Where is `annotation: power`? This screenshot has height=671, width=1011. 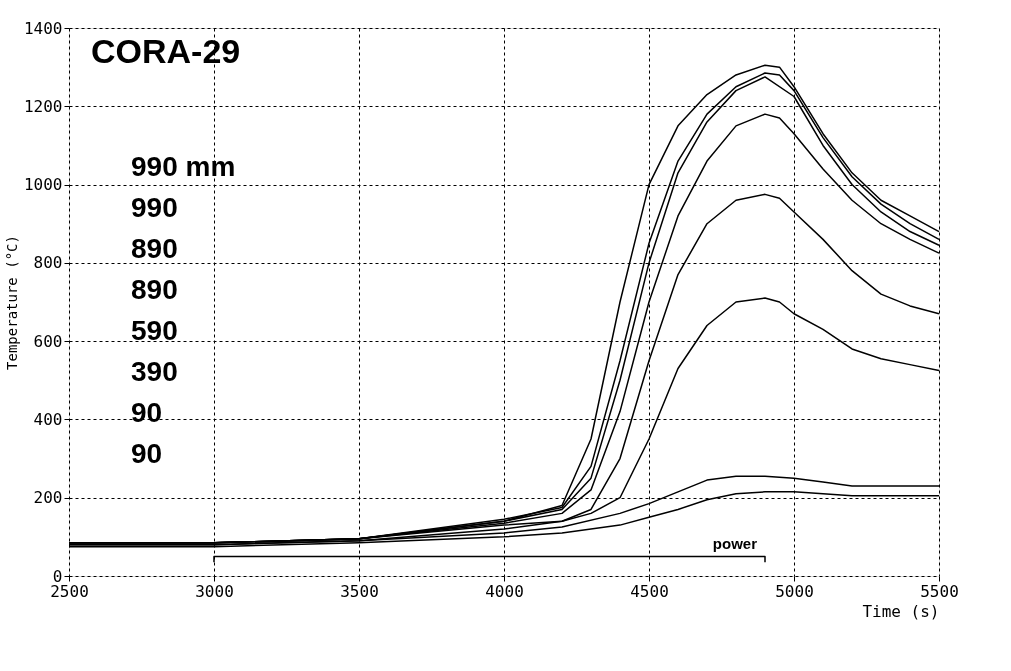
annotation: power is located at coordinates (735, 544).